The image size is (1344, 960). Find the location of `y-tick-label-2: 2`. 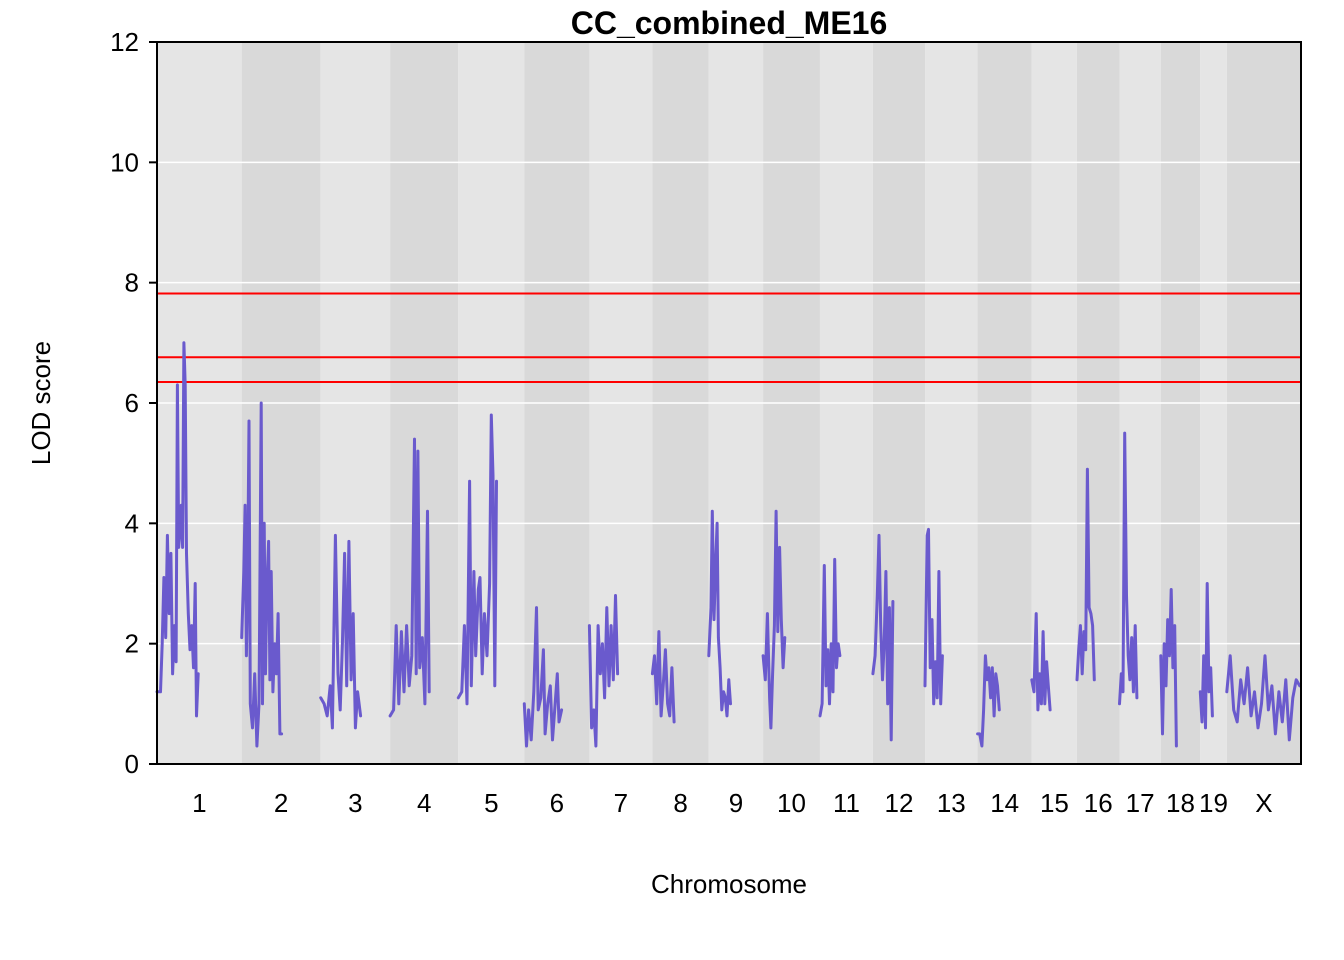

y-tick-label-2: 2 is located at coordinates (132, 644).